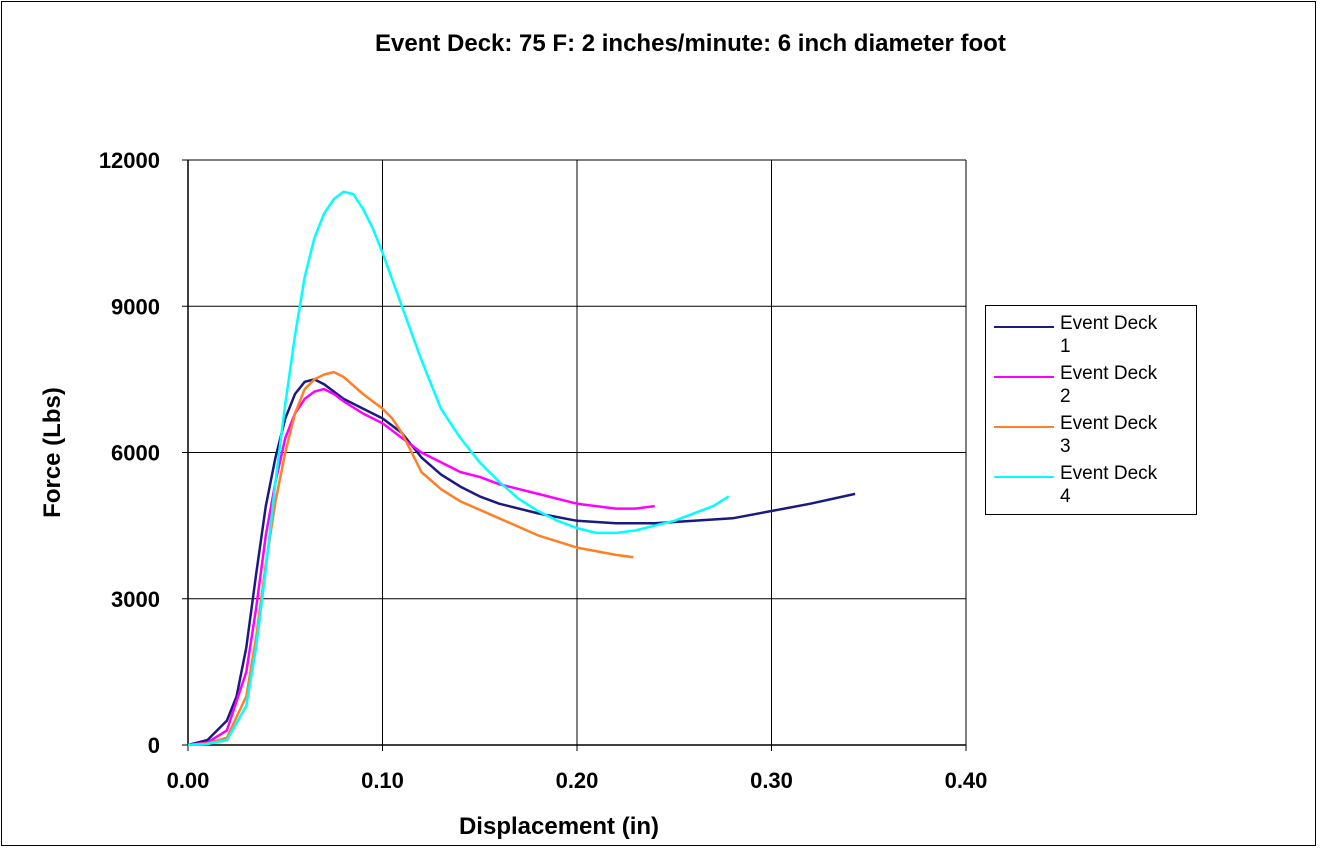 The height and width of the screenshot is (849, 1320). What do you see at coordinates (129, 160) in the screenshot?
I see `y-tick-label-4: 12000` at bounding box center [129, 160].